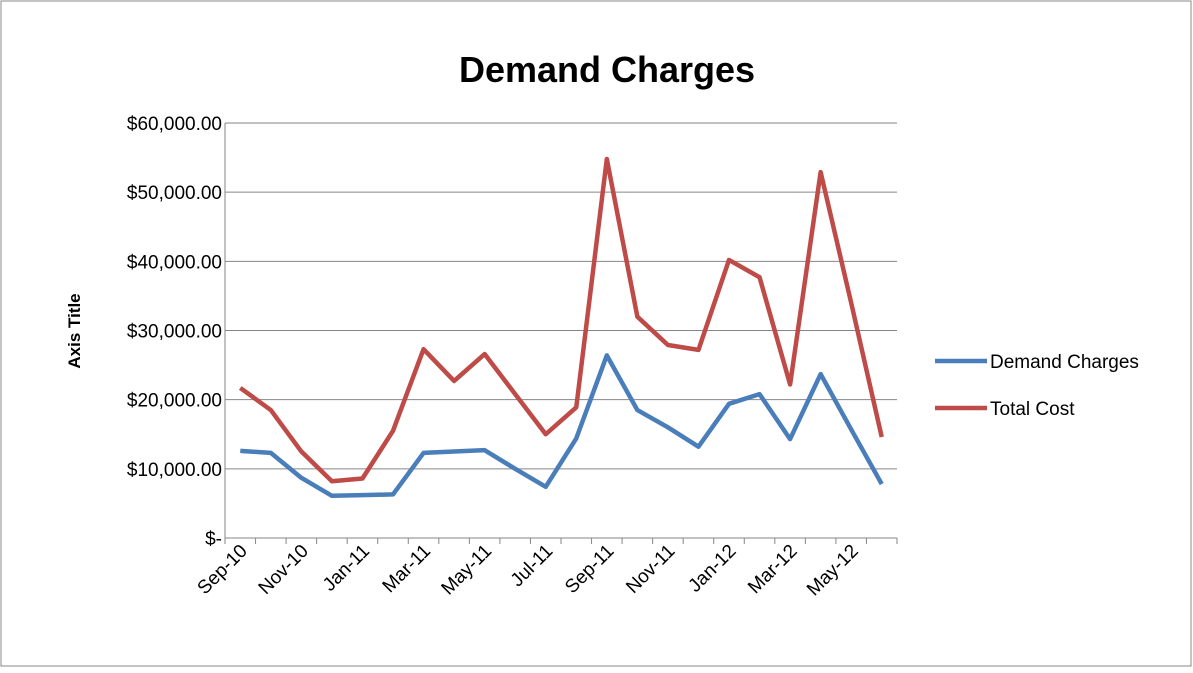 This screenshot has height=673, width=1193. Describe the element at coordinates (562, 426) in the screenshot. I see `line-series` at that location.